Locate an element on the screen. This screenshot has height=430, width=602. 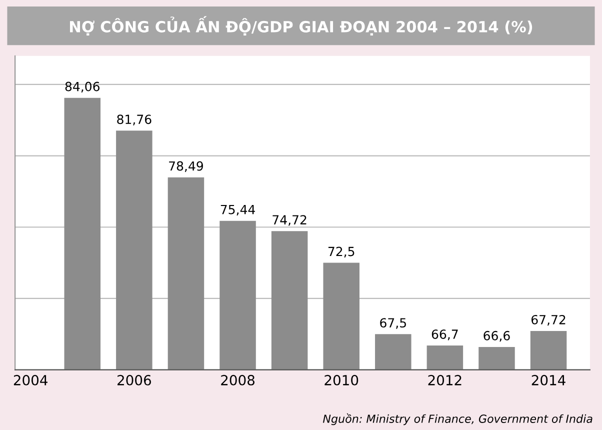
data-label: 66,6 is located at coordinates (497, 336).